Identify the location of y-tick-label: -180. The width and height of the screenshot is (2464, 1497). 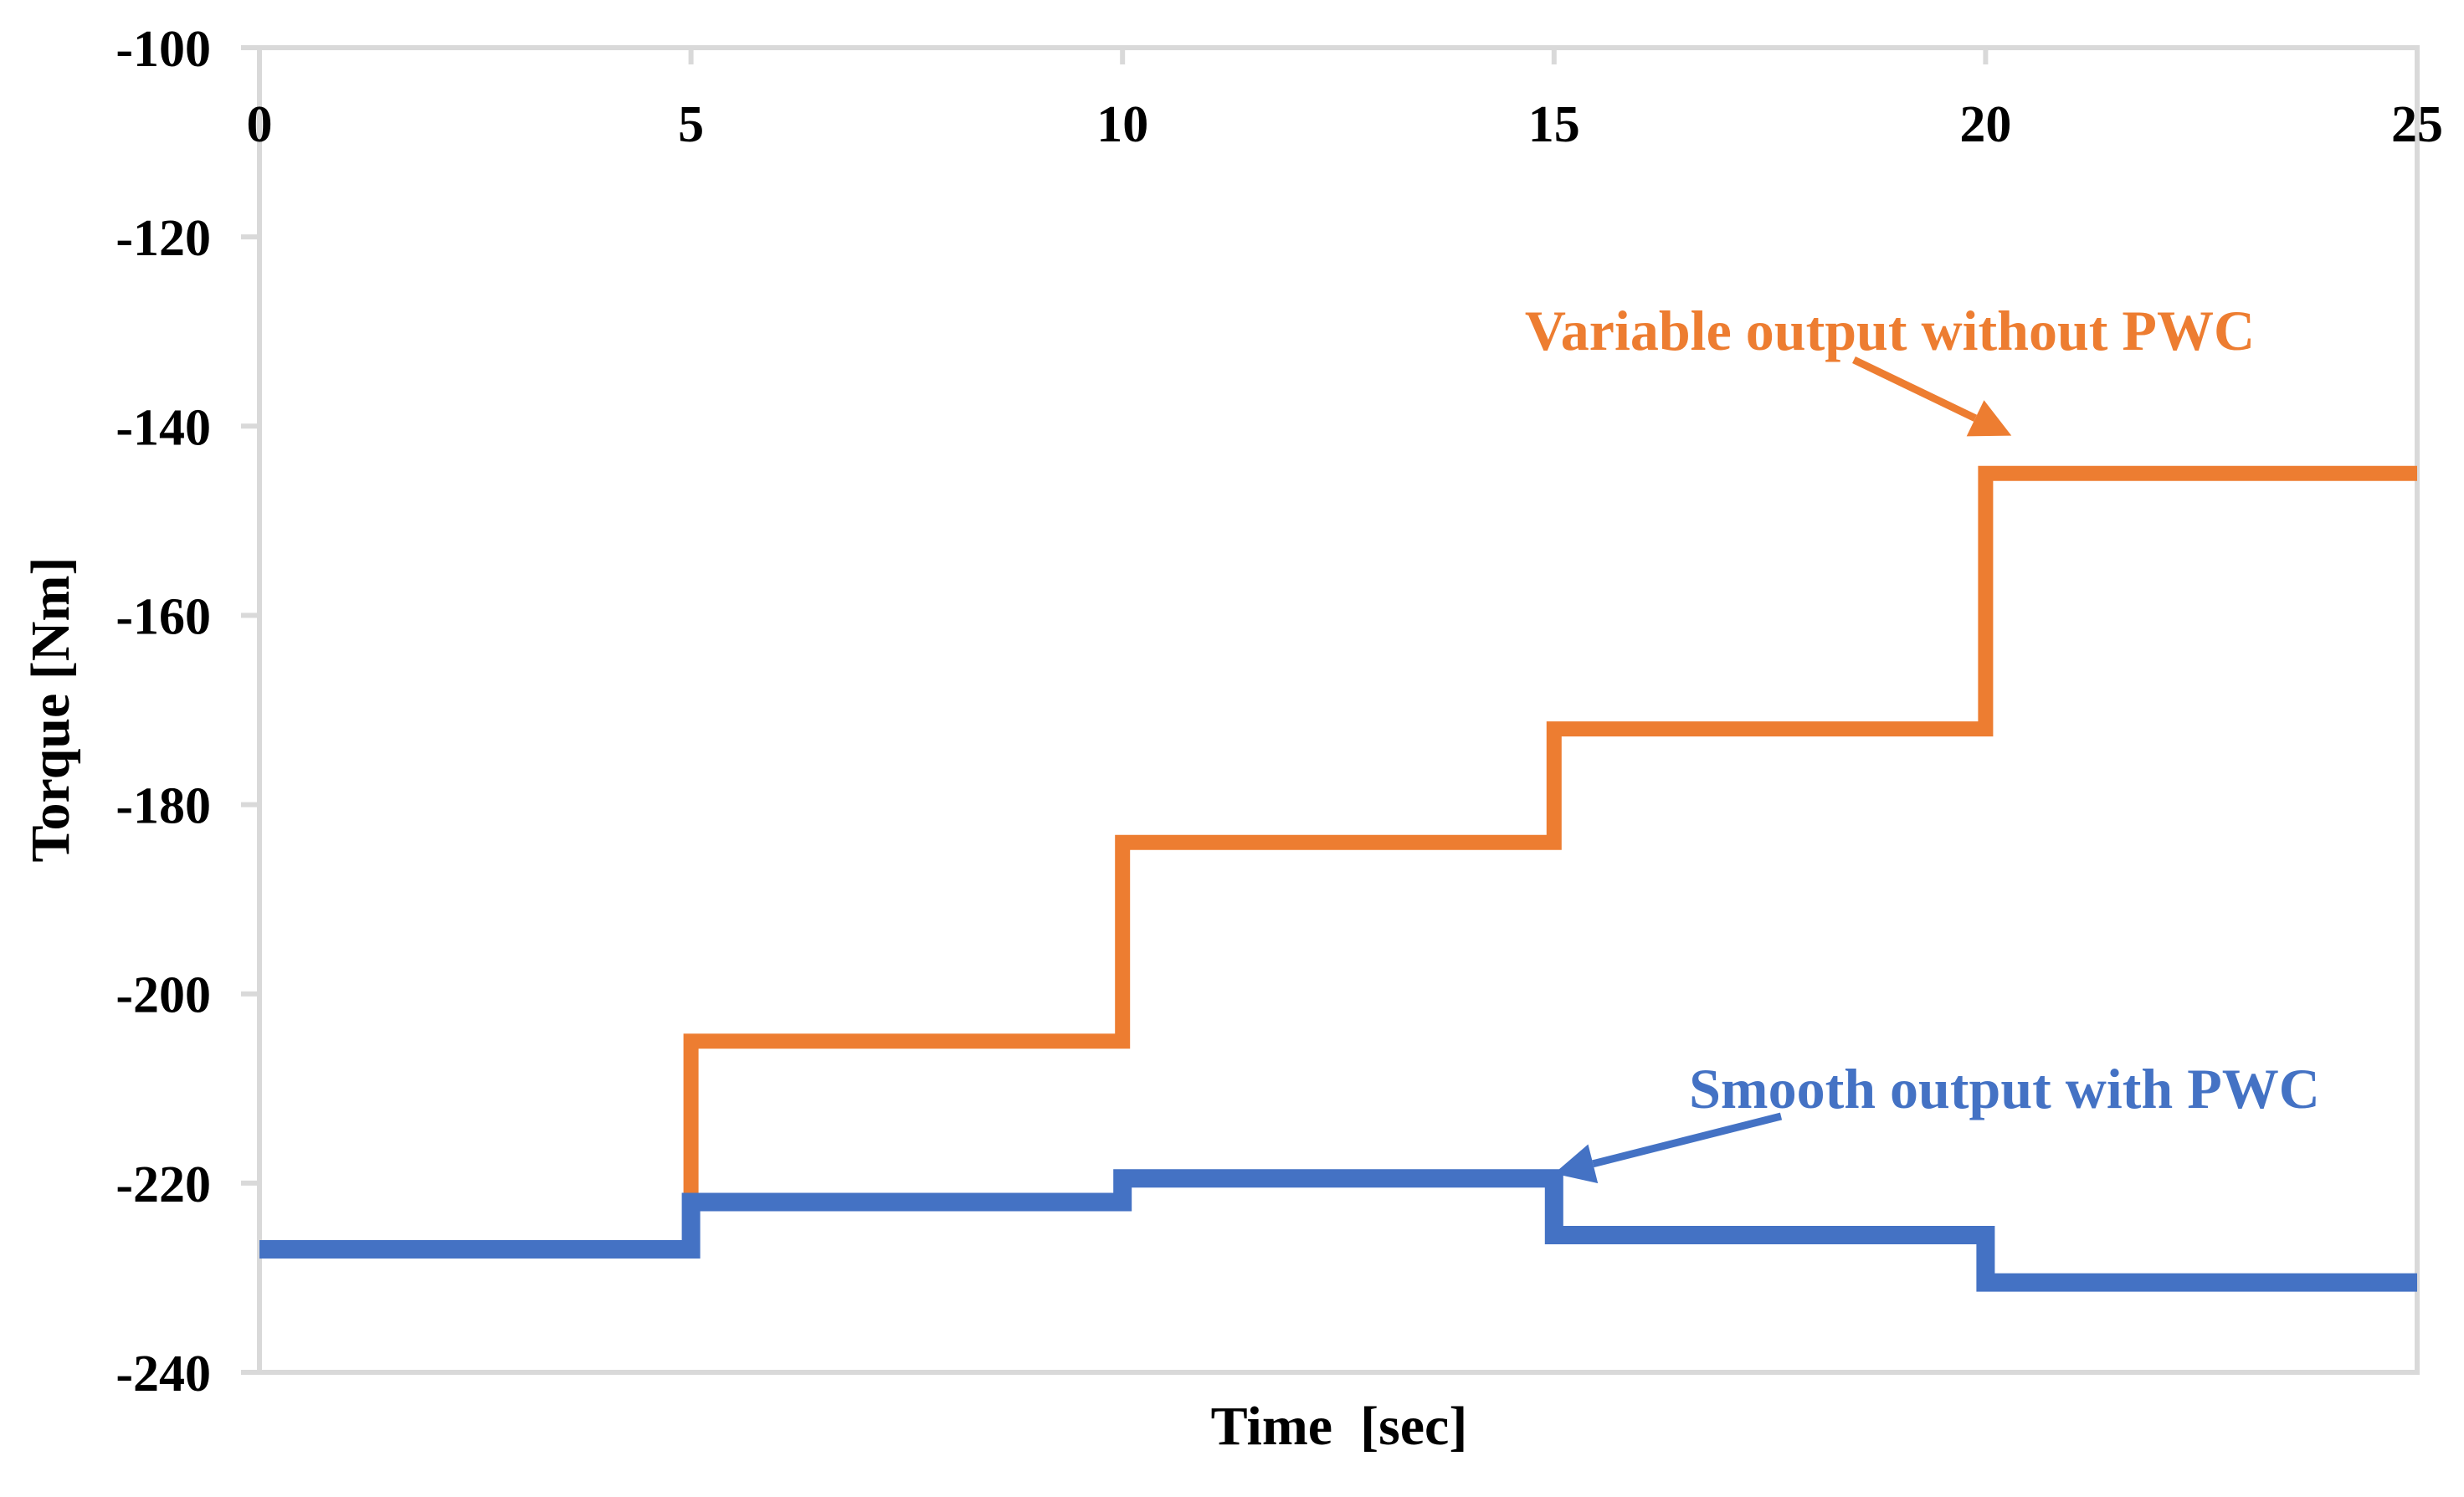
(163, 806).